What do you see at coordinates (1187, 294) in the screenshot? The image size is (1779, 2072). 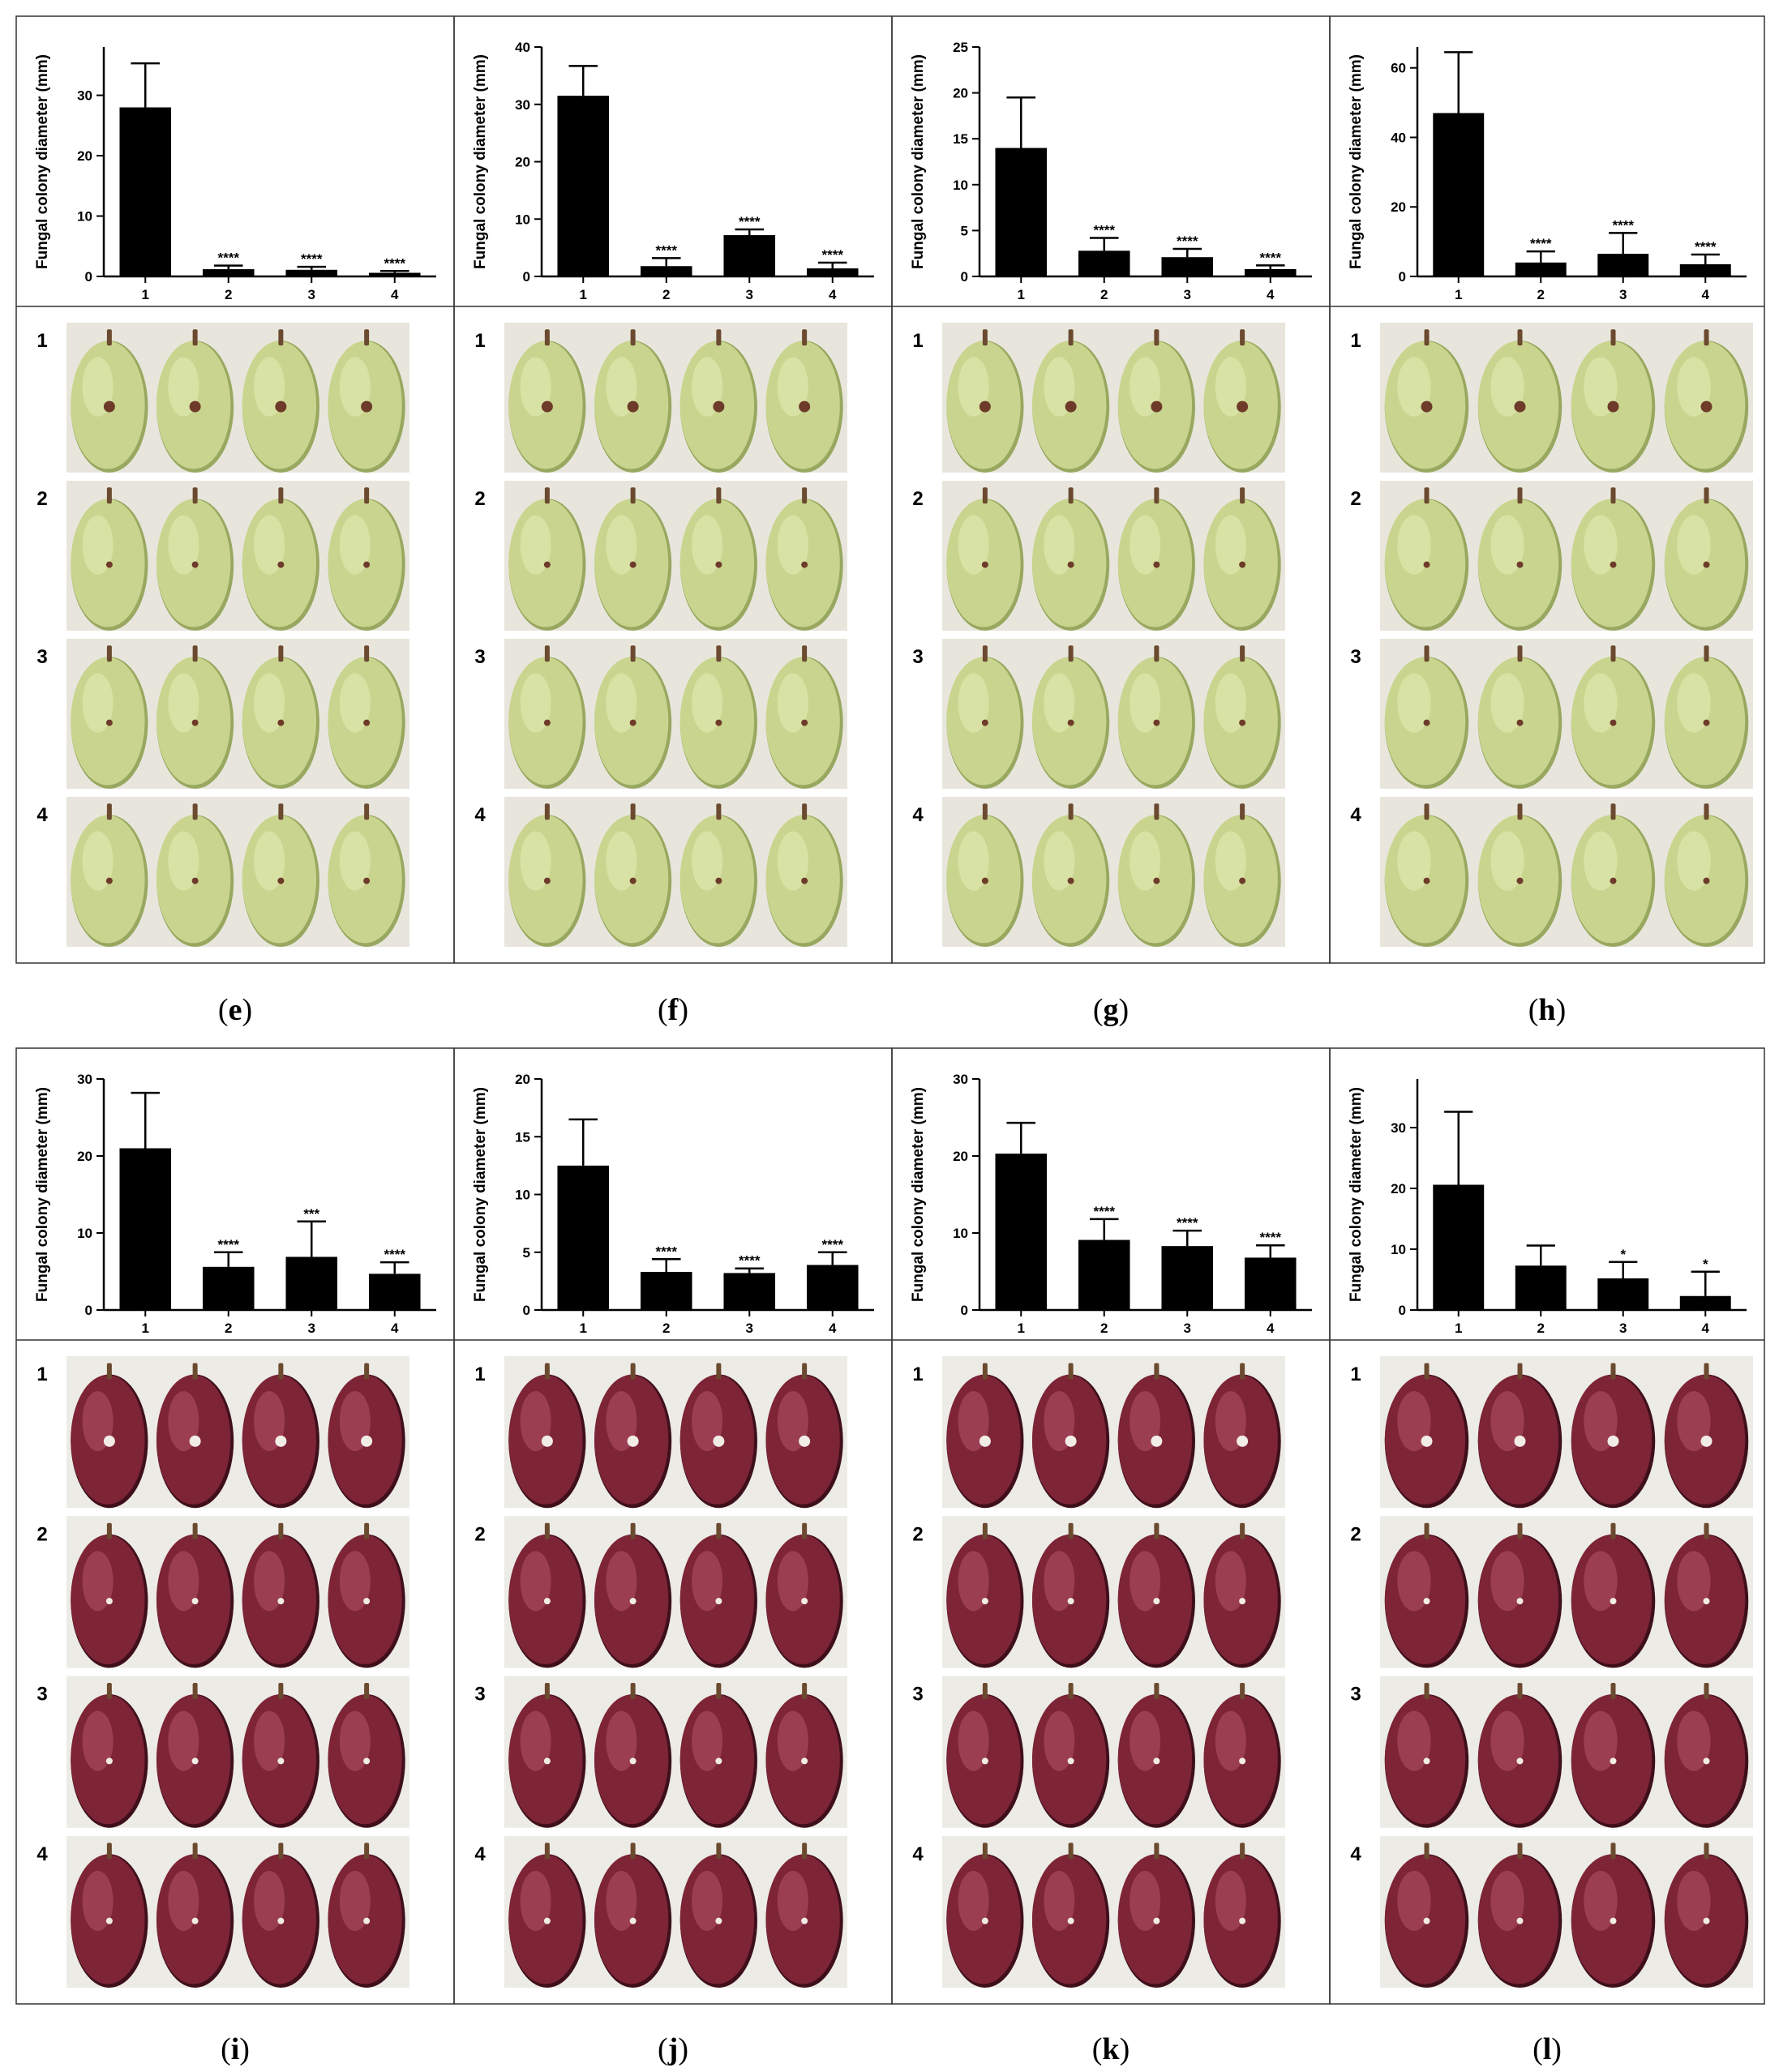 I see `x-tick-label: 3` at bounding box center [1187, 294].